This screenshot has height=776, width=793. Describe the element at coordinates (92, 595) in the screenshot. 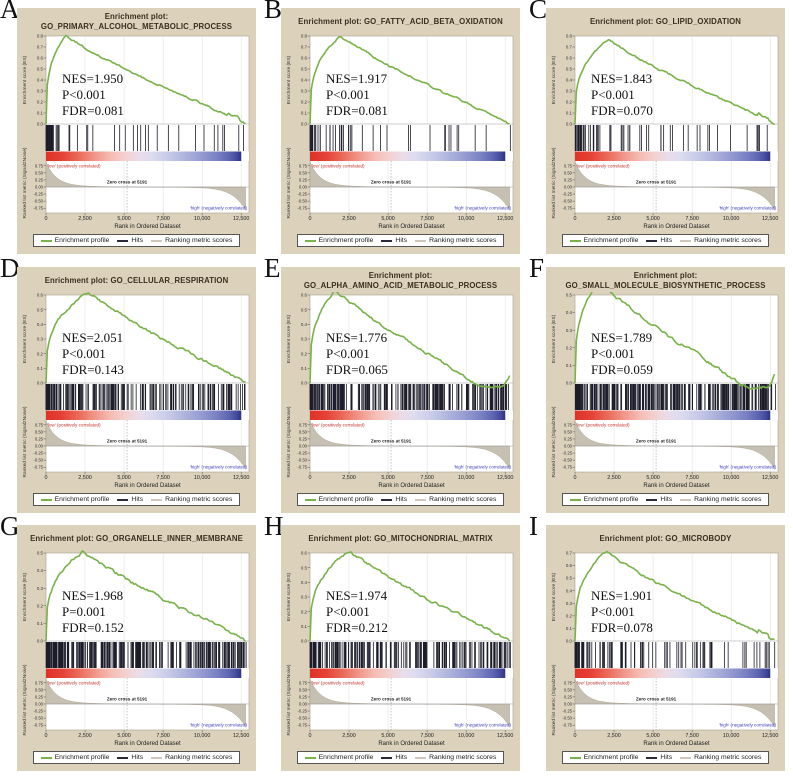

I see `stat-nes: NES=1.968` at that location.